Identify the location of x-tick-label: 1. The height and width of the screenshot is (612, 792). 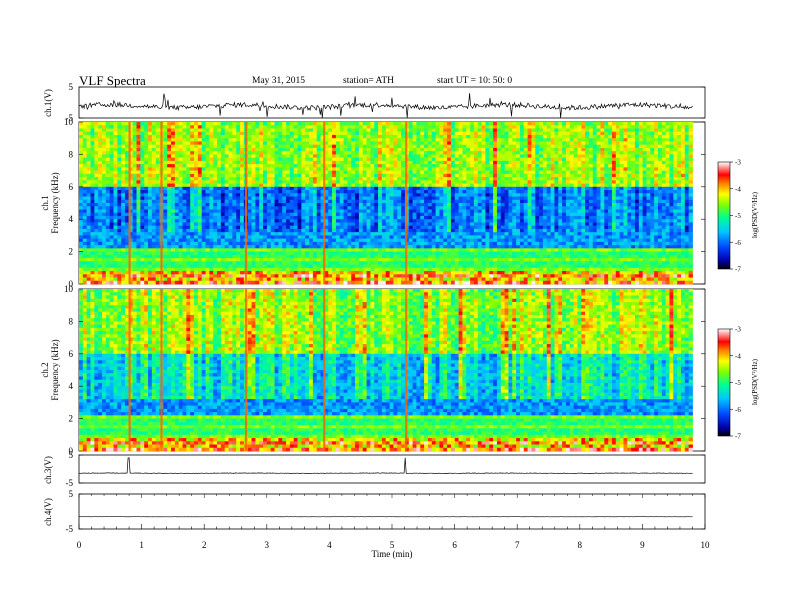
(141, 545).